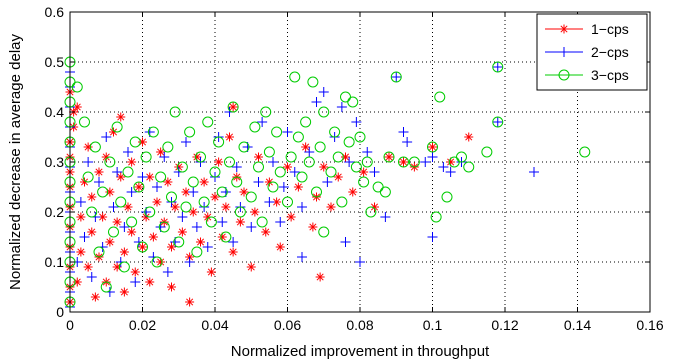 The height and width of the screenshot is (362, 678). Describe the element at coordinates (55, 112) in the screenshot. I see `y-tick-label: 0.4` at that location.